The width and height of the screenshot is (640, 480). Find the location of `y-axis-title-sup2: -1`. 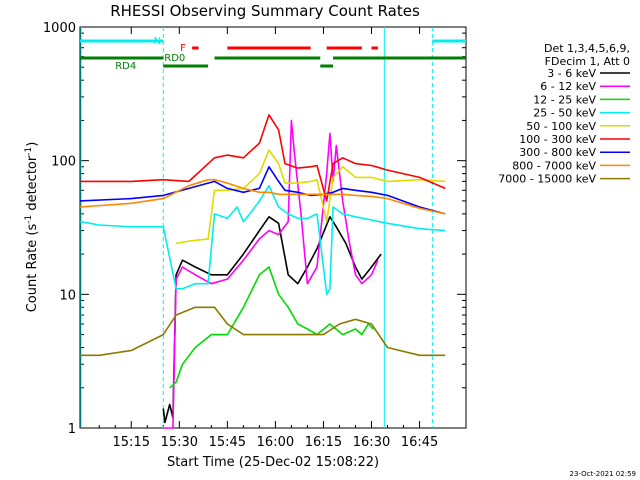

y-axis-title-sup2: -1 is located at coordinates (29, 151).